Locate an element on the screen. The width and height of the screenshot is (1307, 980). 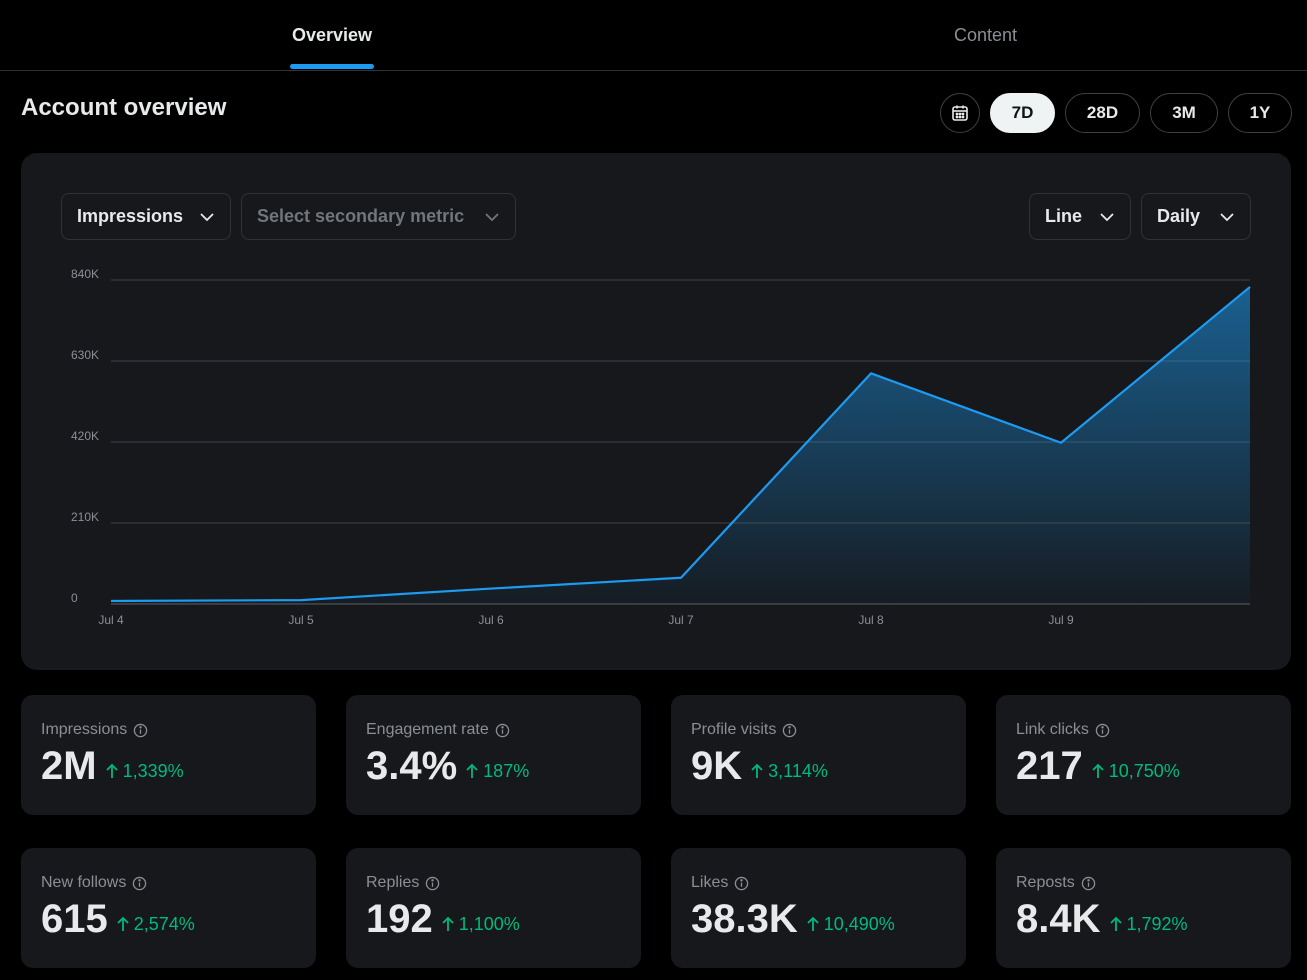
calendar-button is located at coordinates (960, 113).